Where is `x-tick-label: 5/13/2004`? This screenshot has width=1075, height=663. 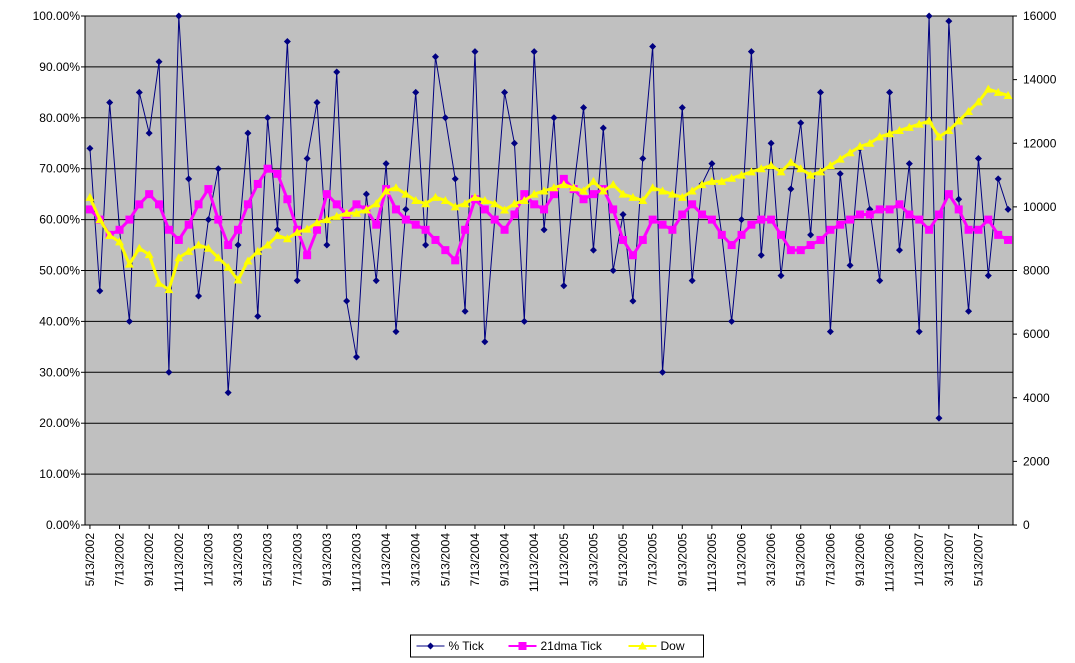
x-tick-label: 5/13/2004 is located at coordinates (445, 560).